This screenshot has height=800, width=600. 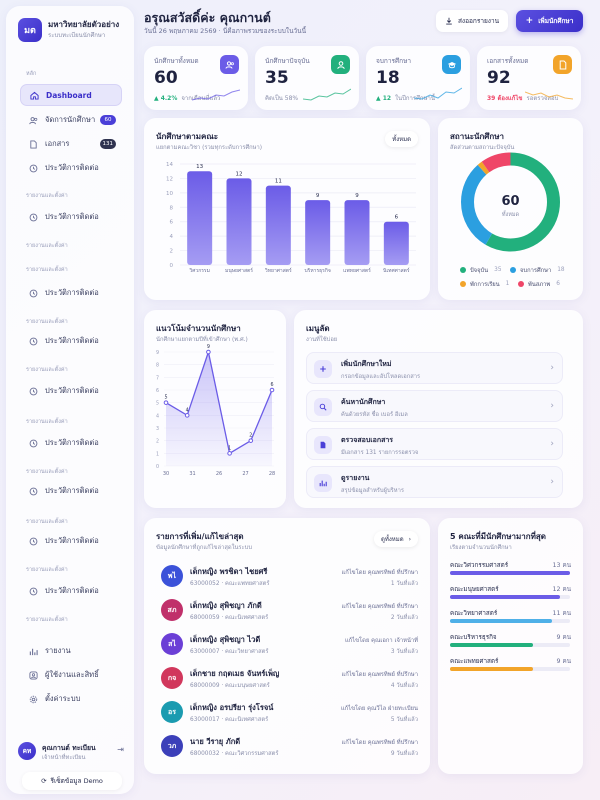 What do you see at coordinates (226, 605) in the screenshot?
I see `student-name: เด็กหญิง สุพิชญา ภักดี` at bounding box center [226, 605].